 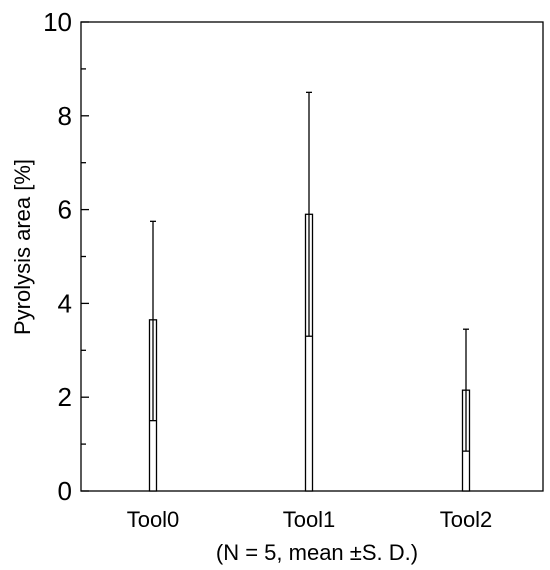 What do you see at coordinates (57, 22) in the screenshot?
I see `y-tick-label: 10` at bounding box center [57, 22].